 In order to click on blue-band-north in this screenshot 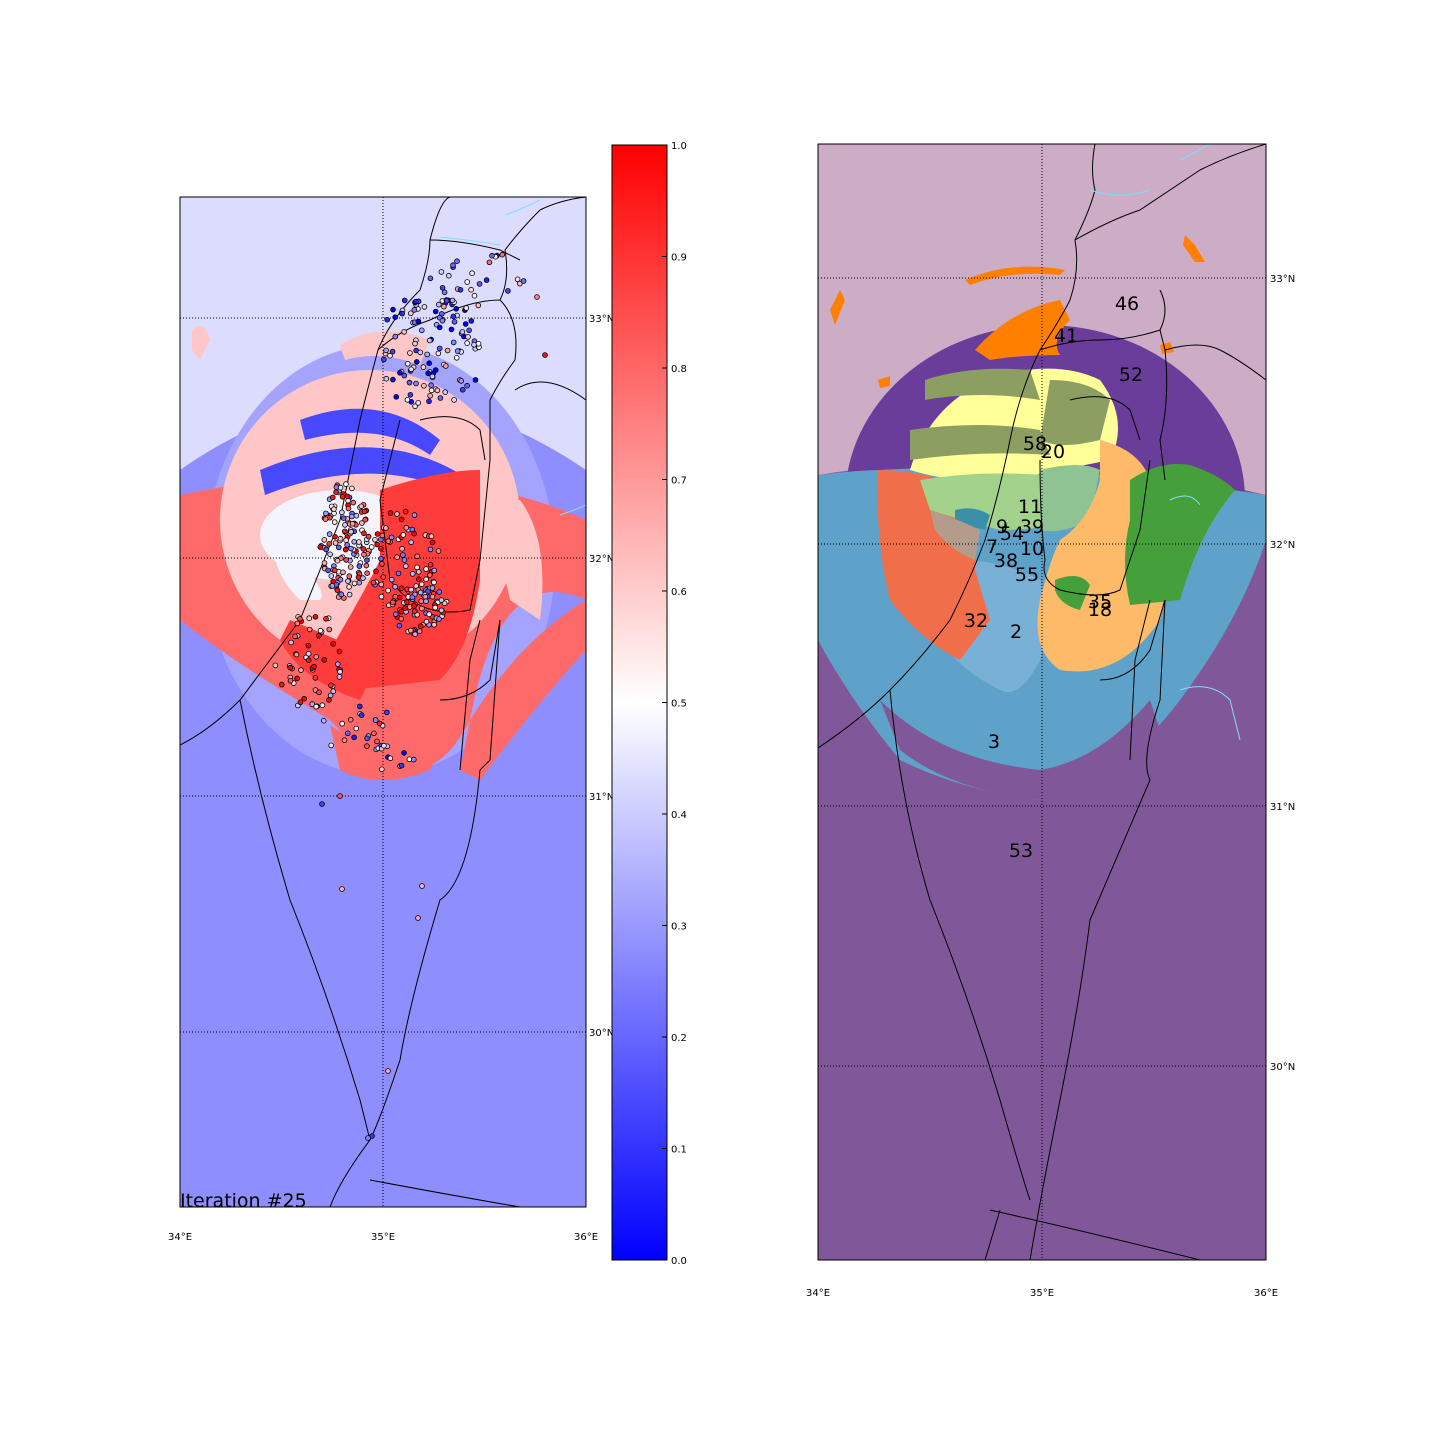, I will do `click(370, 431)`.